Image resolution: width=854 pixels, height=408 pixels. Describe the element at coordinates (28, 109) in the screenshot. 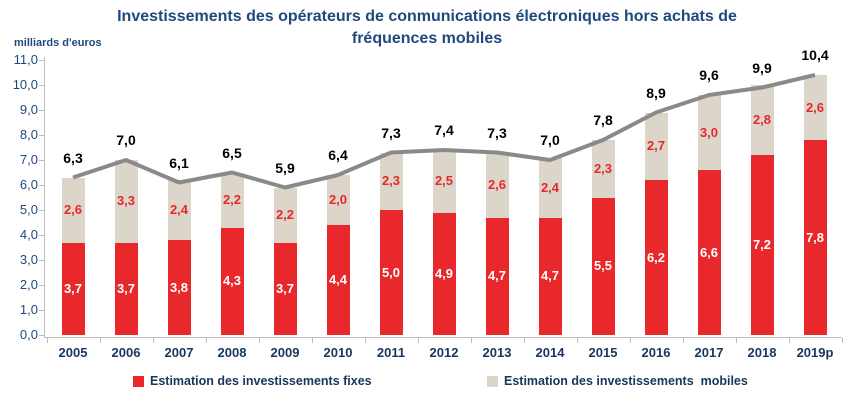

I see `y-tick-label: 9,0` at that location.